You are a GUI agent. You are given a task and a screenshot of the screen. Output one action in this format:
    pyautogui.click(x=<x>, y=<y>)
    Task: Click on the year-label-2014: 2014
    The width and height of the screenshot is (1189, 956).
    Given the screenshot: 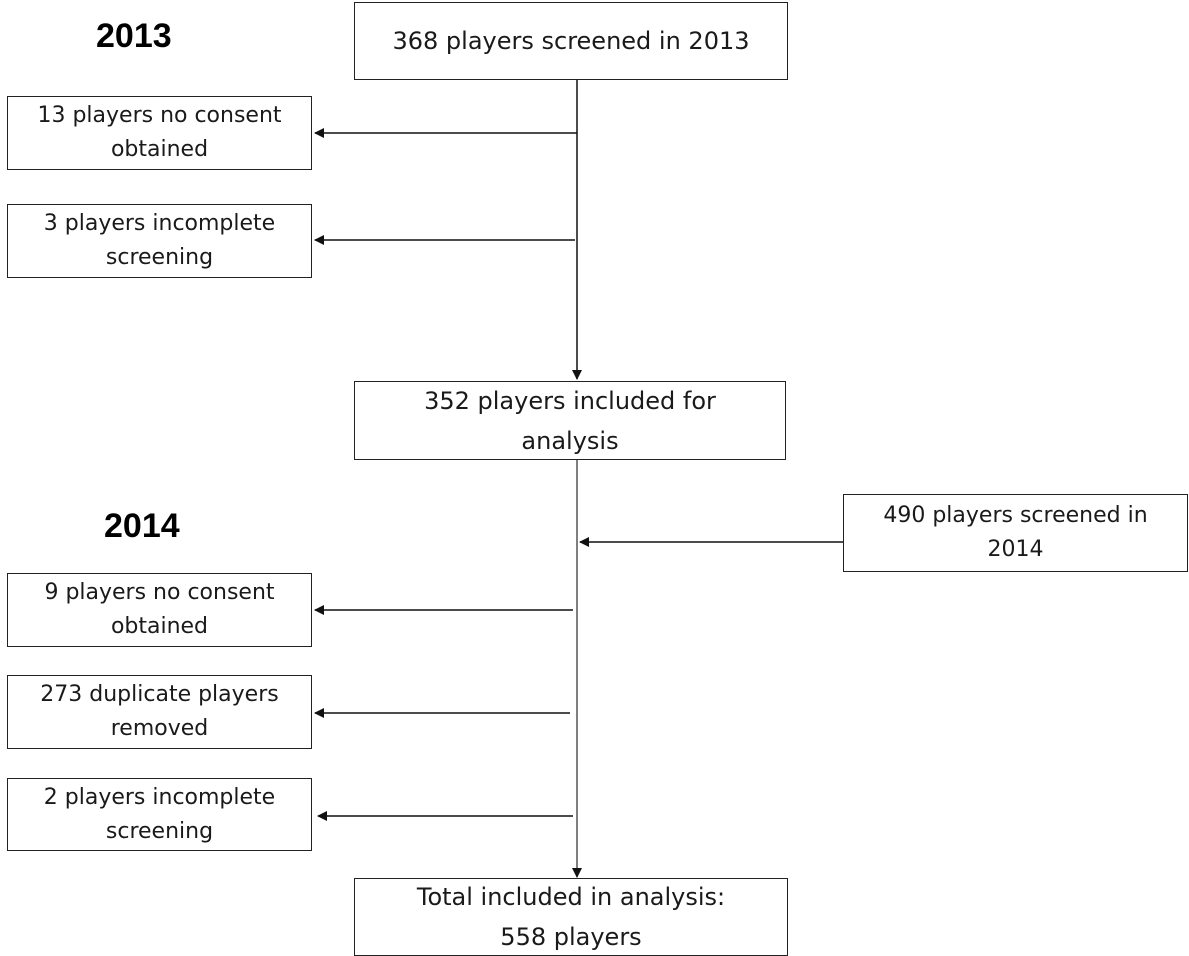 What is the action you would take?
    pyautogui.click(x=142, y=526)
    